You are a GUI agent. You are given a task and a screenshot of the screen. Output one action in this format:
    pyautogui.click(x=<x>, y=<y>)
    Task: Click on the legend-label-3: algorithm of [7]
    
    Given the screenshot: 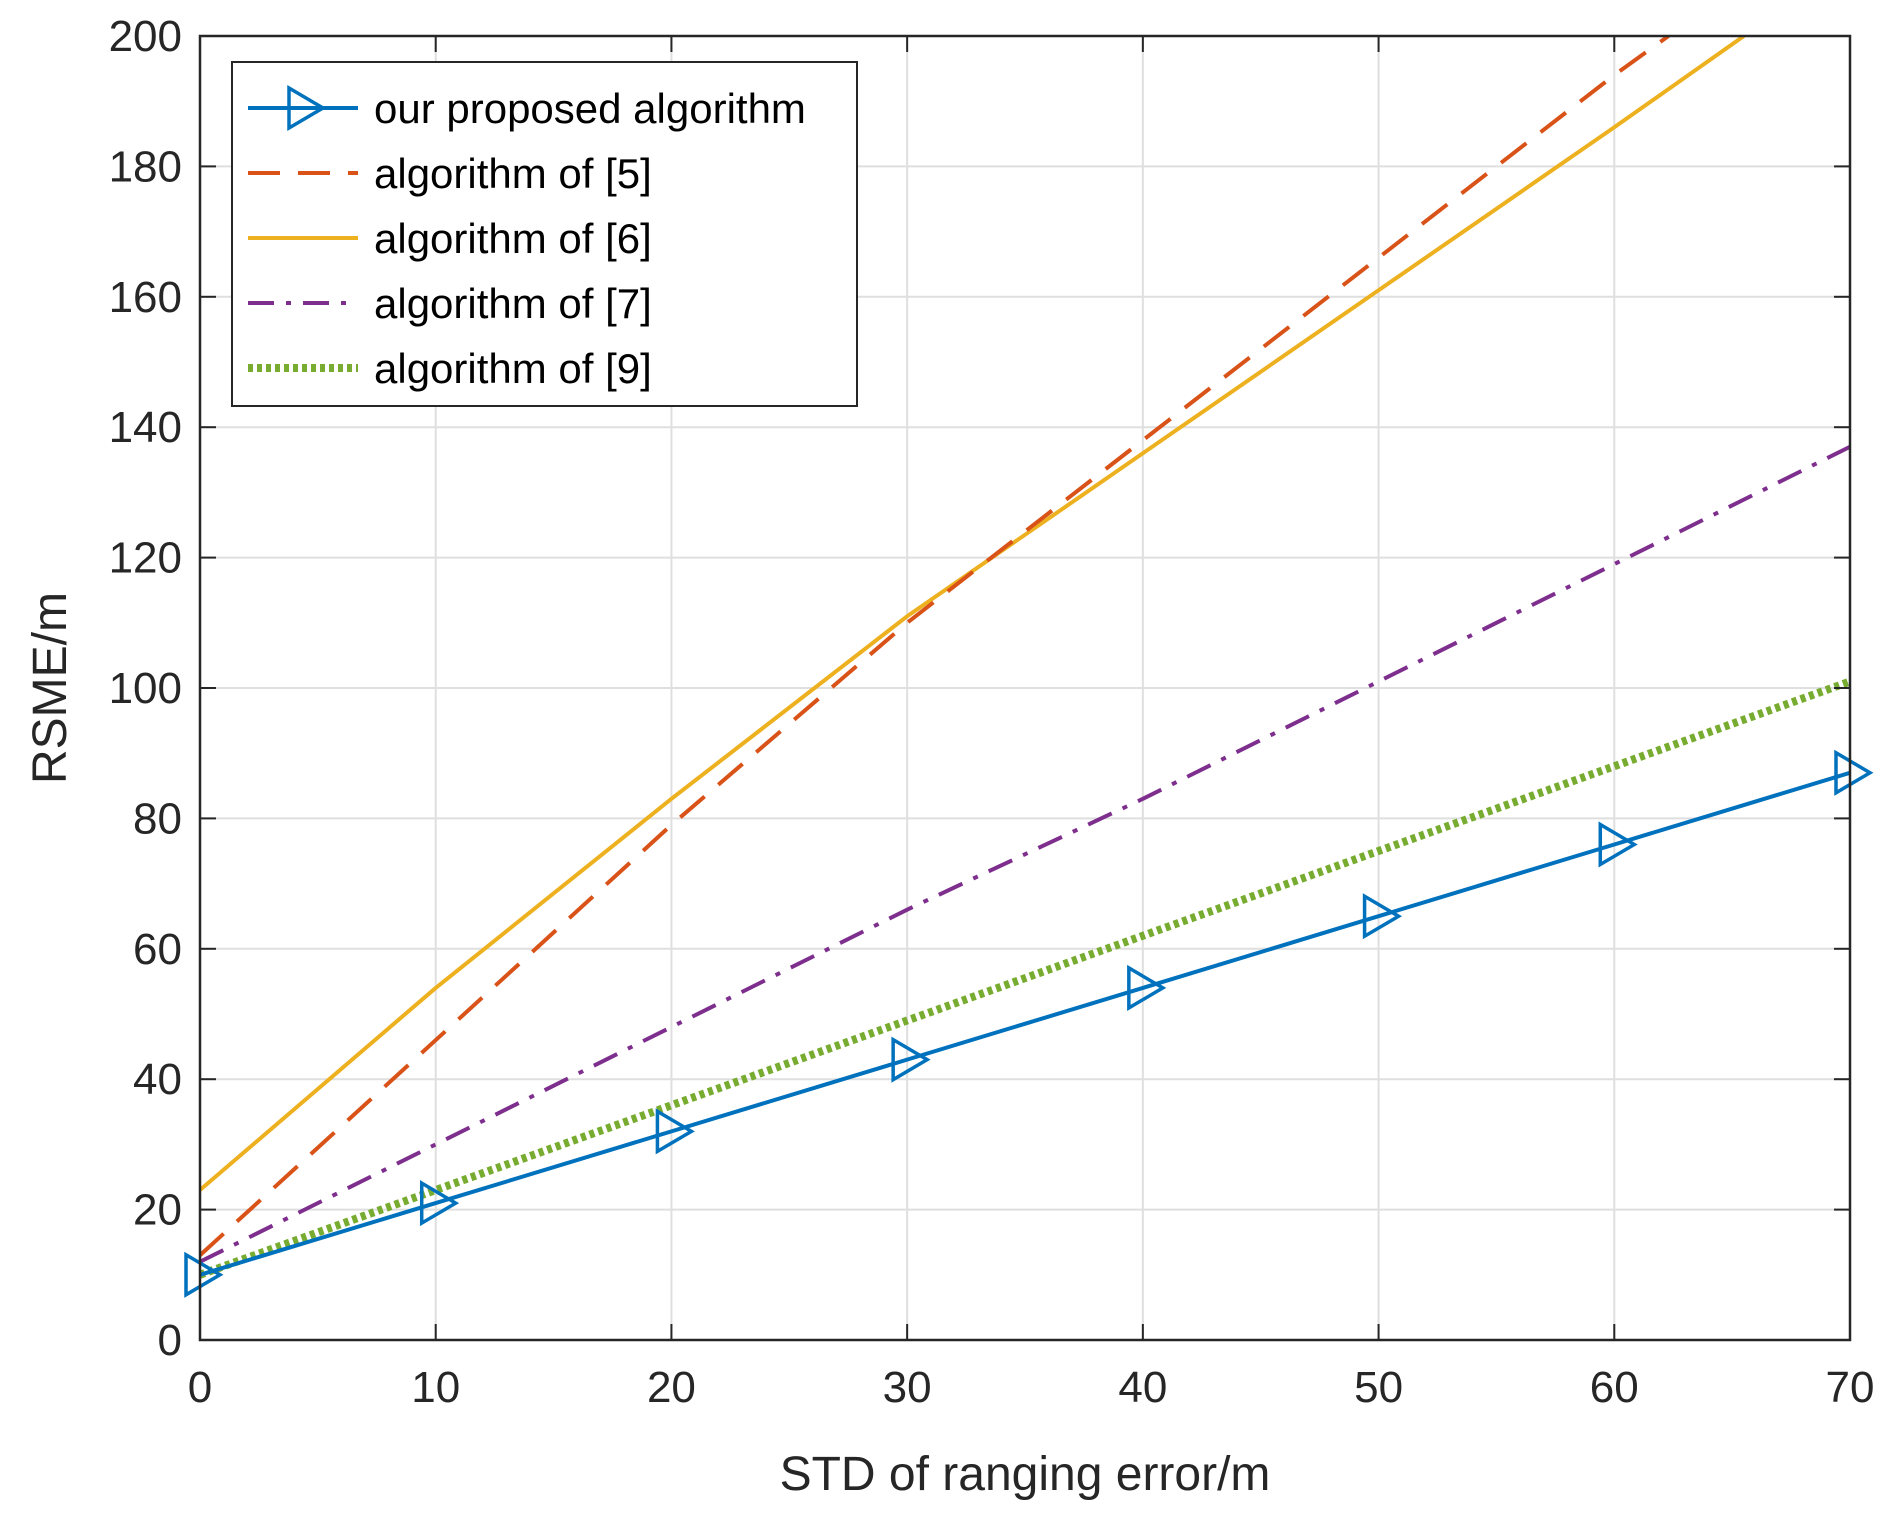 What is the action you would take?
    pyautogui.click(x=513, y=303)
    